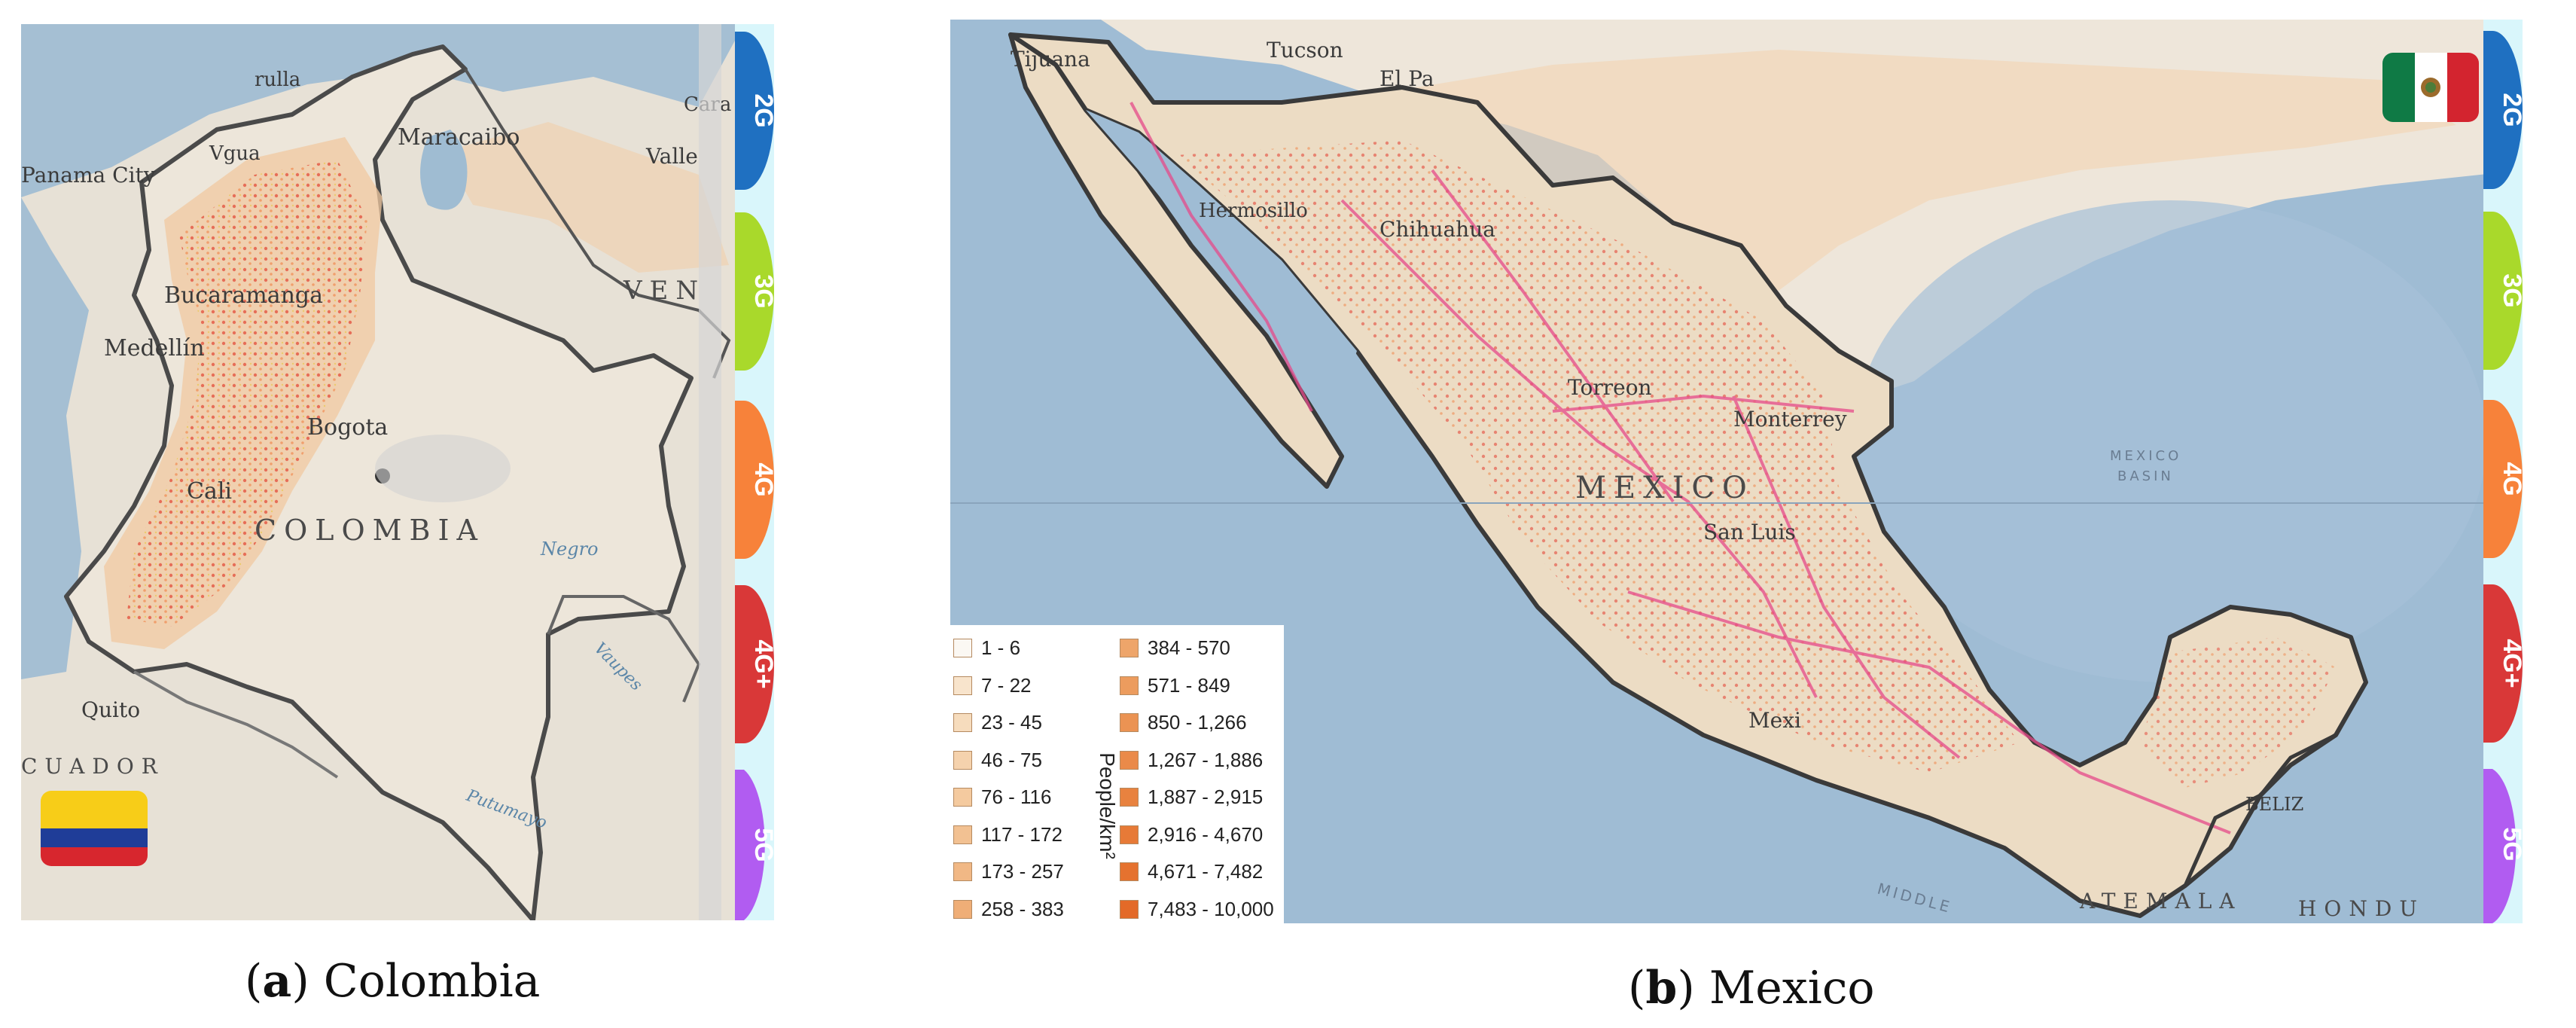  I want to click on label-city-2: Tucson, so click(1305, 50).